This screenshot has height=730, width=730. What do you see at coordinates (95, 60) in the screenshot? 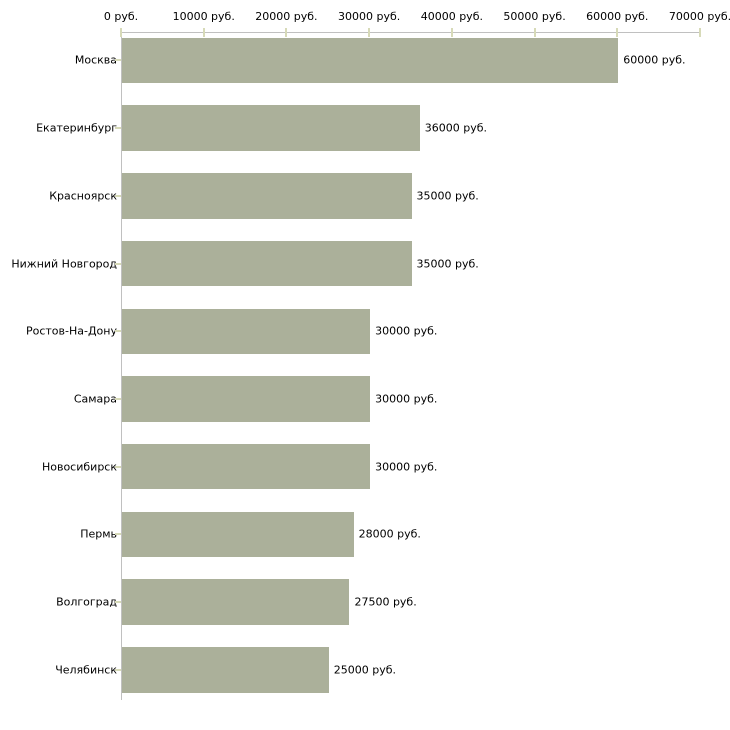
I see `category-label: Москва` at bounding box center [95, 60].